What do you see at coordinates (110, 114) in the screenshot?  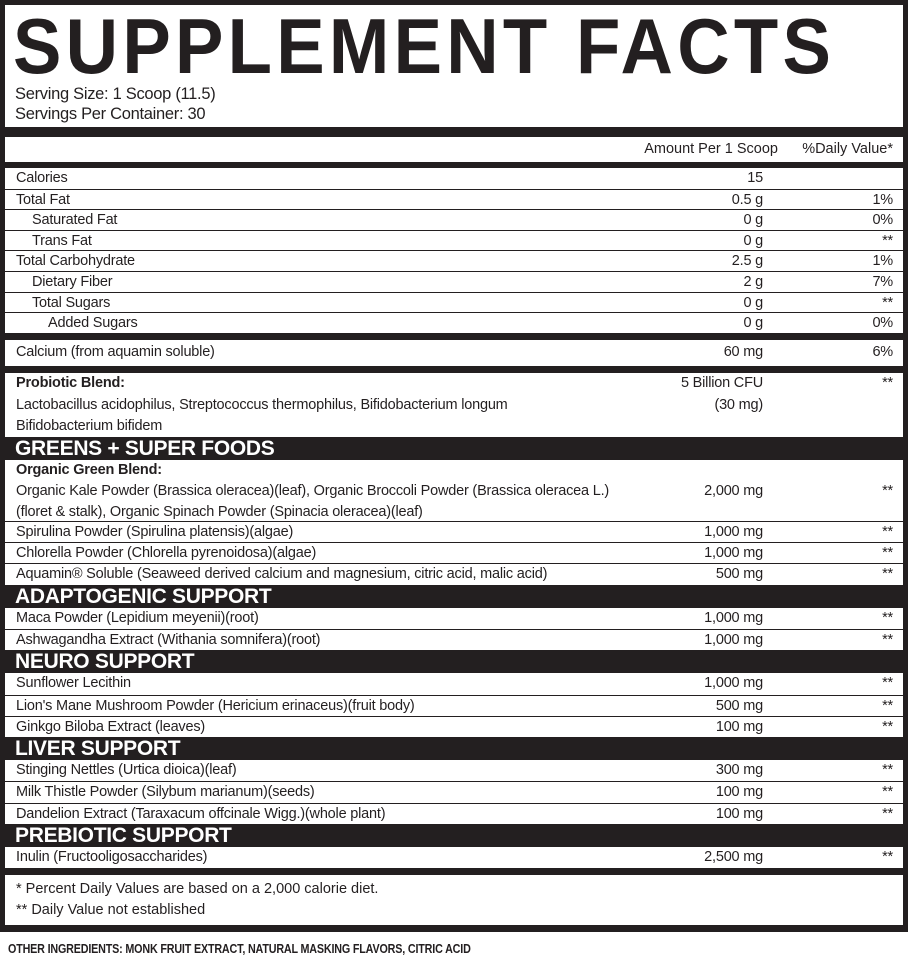 I see `servings-per-container: Servings Per Container: 30` at bounding box center [110, 114].